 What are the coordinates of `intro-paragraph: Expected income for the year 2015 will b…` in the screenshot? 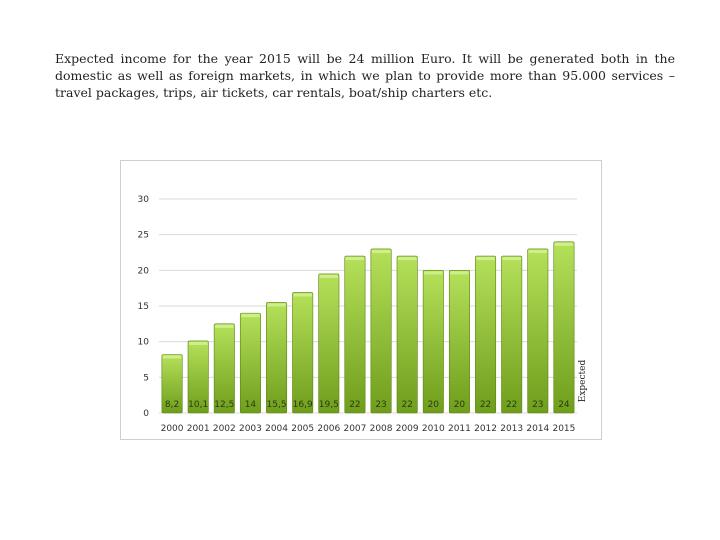 It's located at (365, 75).